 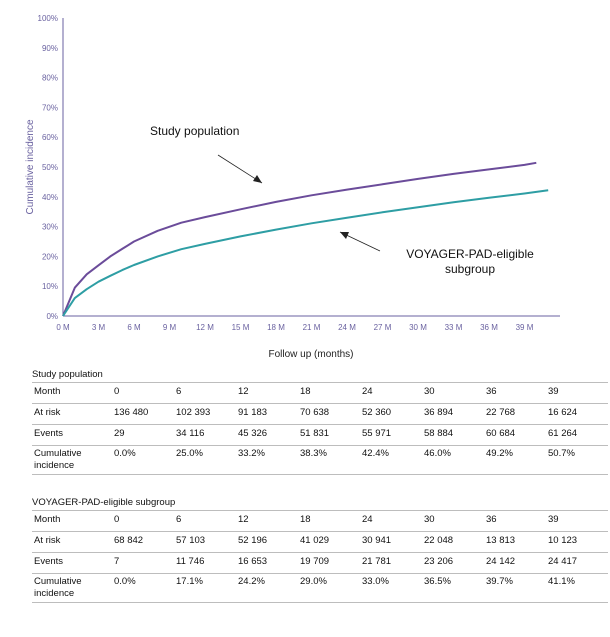 I want to click on x-tick-label: 21 M, so click(x=312, y=327).